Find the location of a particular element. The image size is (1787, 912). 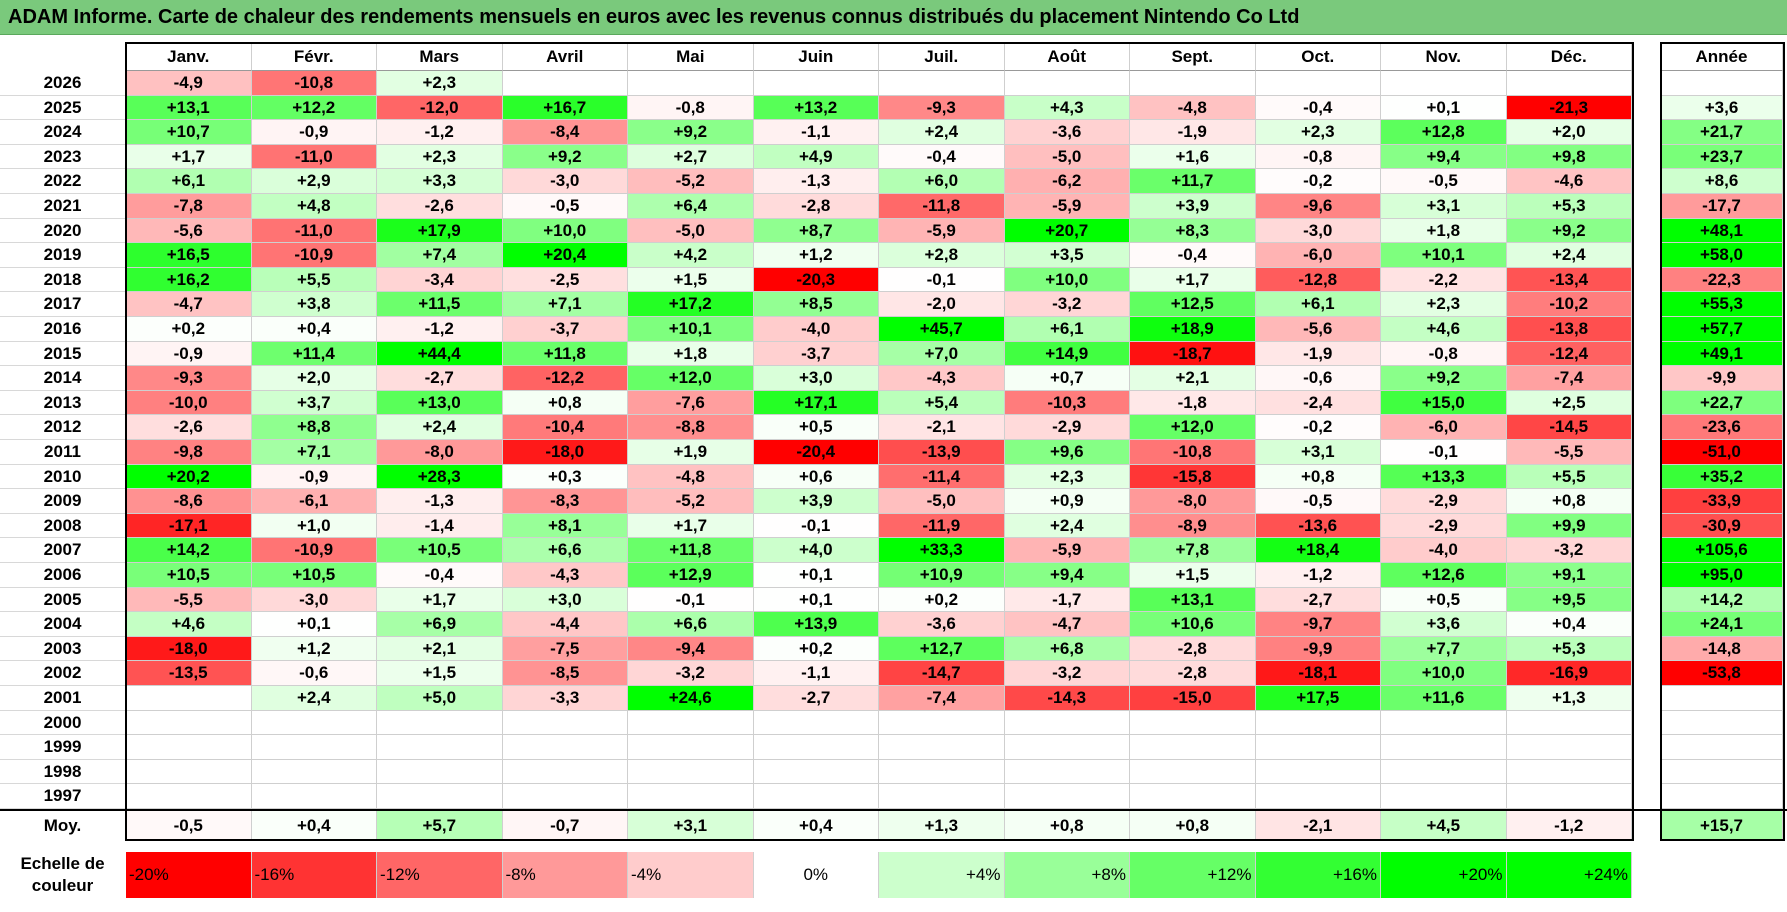

average-cell: +3,1 is located at coordinates (691, 826).